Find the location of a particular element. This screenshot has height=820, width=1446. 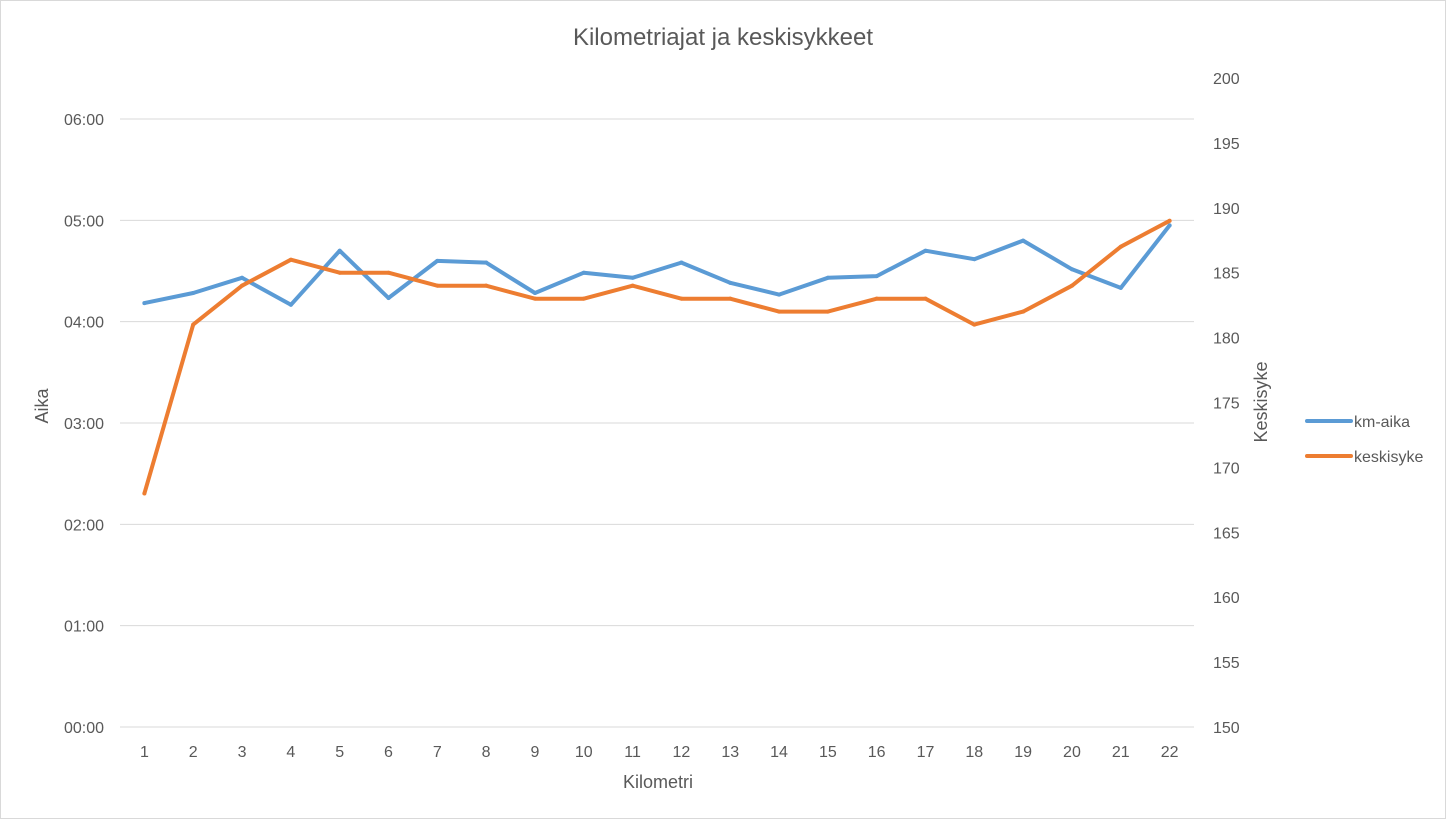

y-tick-label: 02:00 is located at coordinates (84, 525).